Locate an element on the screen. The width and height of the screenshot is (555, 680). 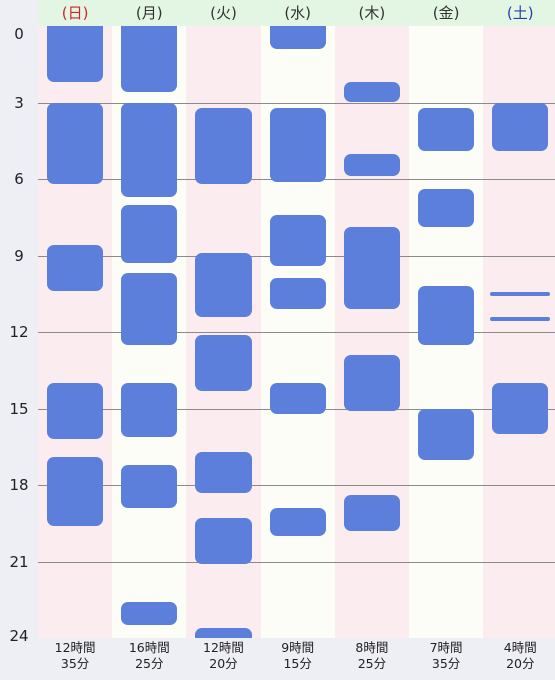
y-axis-label: 24 is located at coordinates (19, 636).